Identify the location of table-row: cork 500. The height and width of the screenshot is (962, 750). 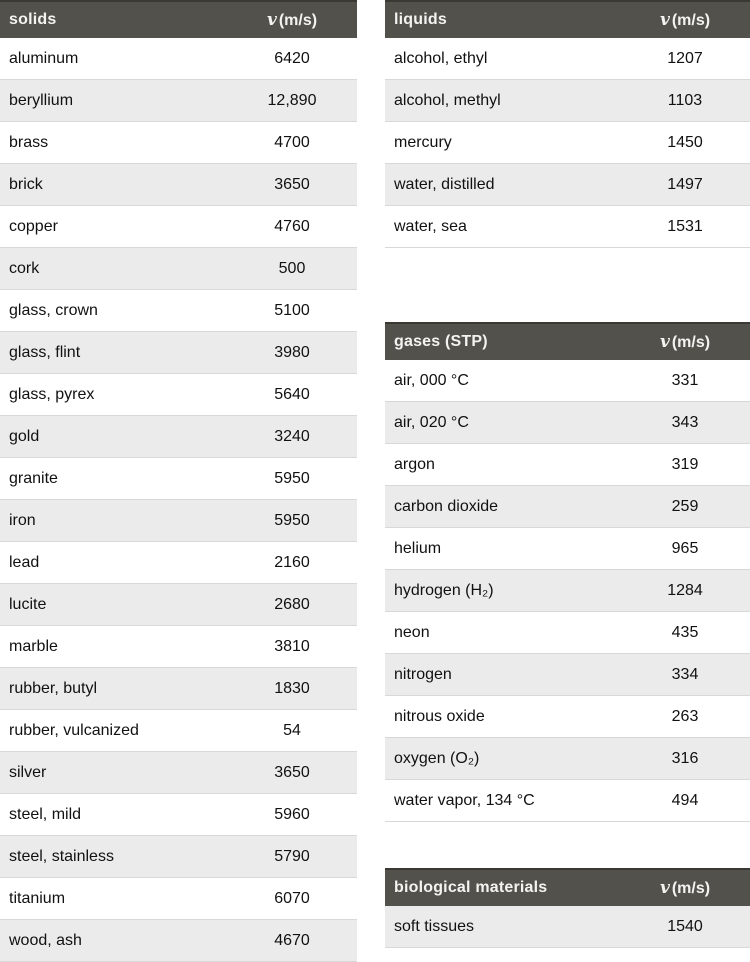
(178, 268).